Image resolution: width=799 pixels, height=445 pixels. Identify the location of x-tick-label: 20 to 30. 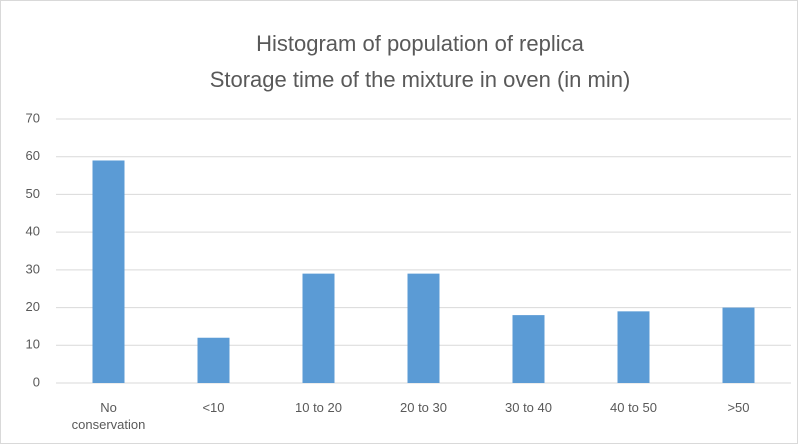
(423, 407).